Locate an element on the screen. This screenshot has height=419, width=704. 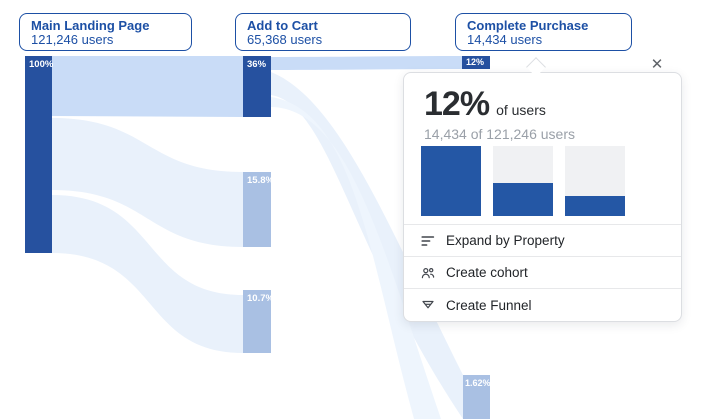
sankey-node-15-8: 15.8% is located at coordinates (258, 209).